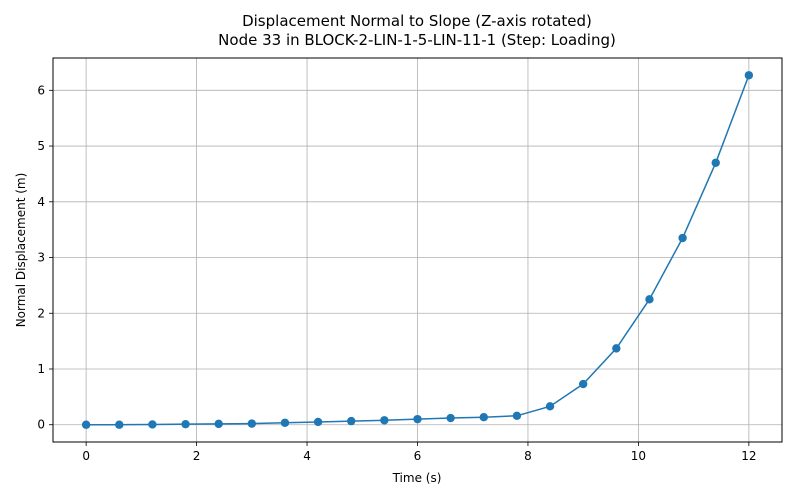  What do you see at coordinates (41, 313) in the screenshot?
I see `y-tick-label: 2` at bounding box center [41, 313].